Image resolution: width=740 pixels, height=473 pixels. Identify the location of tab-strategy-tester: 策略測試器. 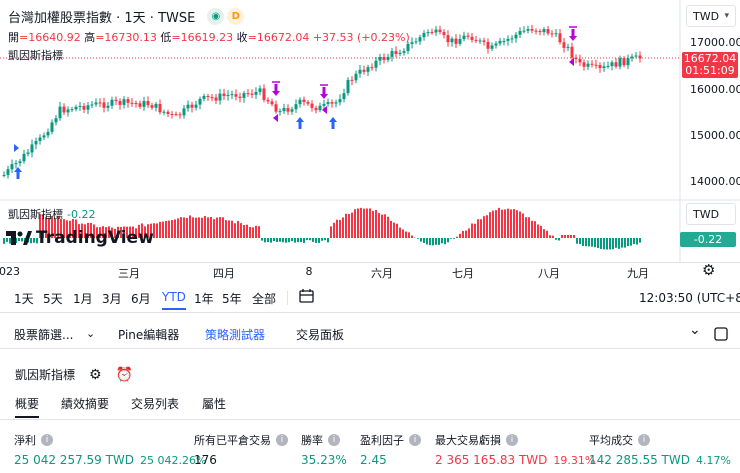
(235, 335).